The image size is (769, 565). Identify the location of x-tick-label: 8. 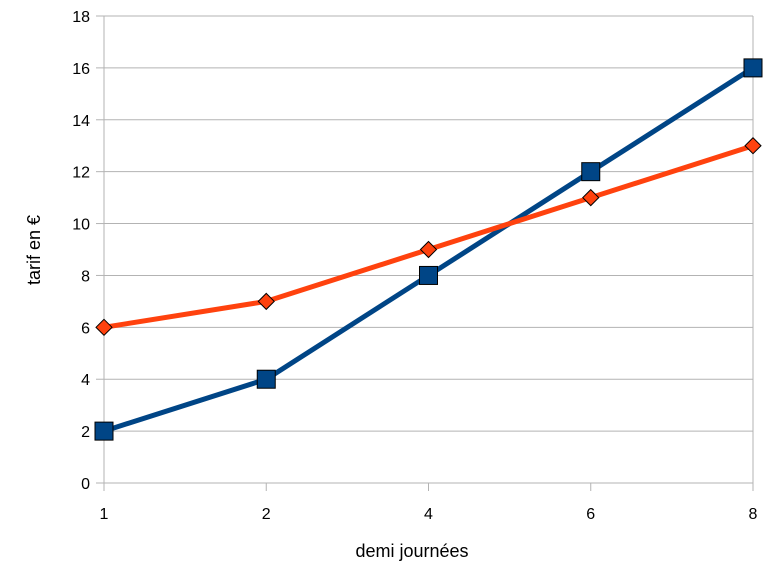
(753, 514).